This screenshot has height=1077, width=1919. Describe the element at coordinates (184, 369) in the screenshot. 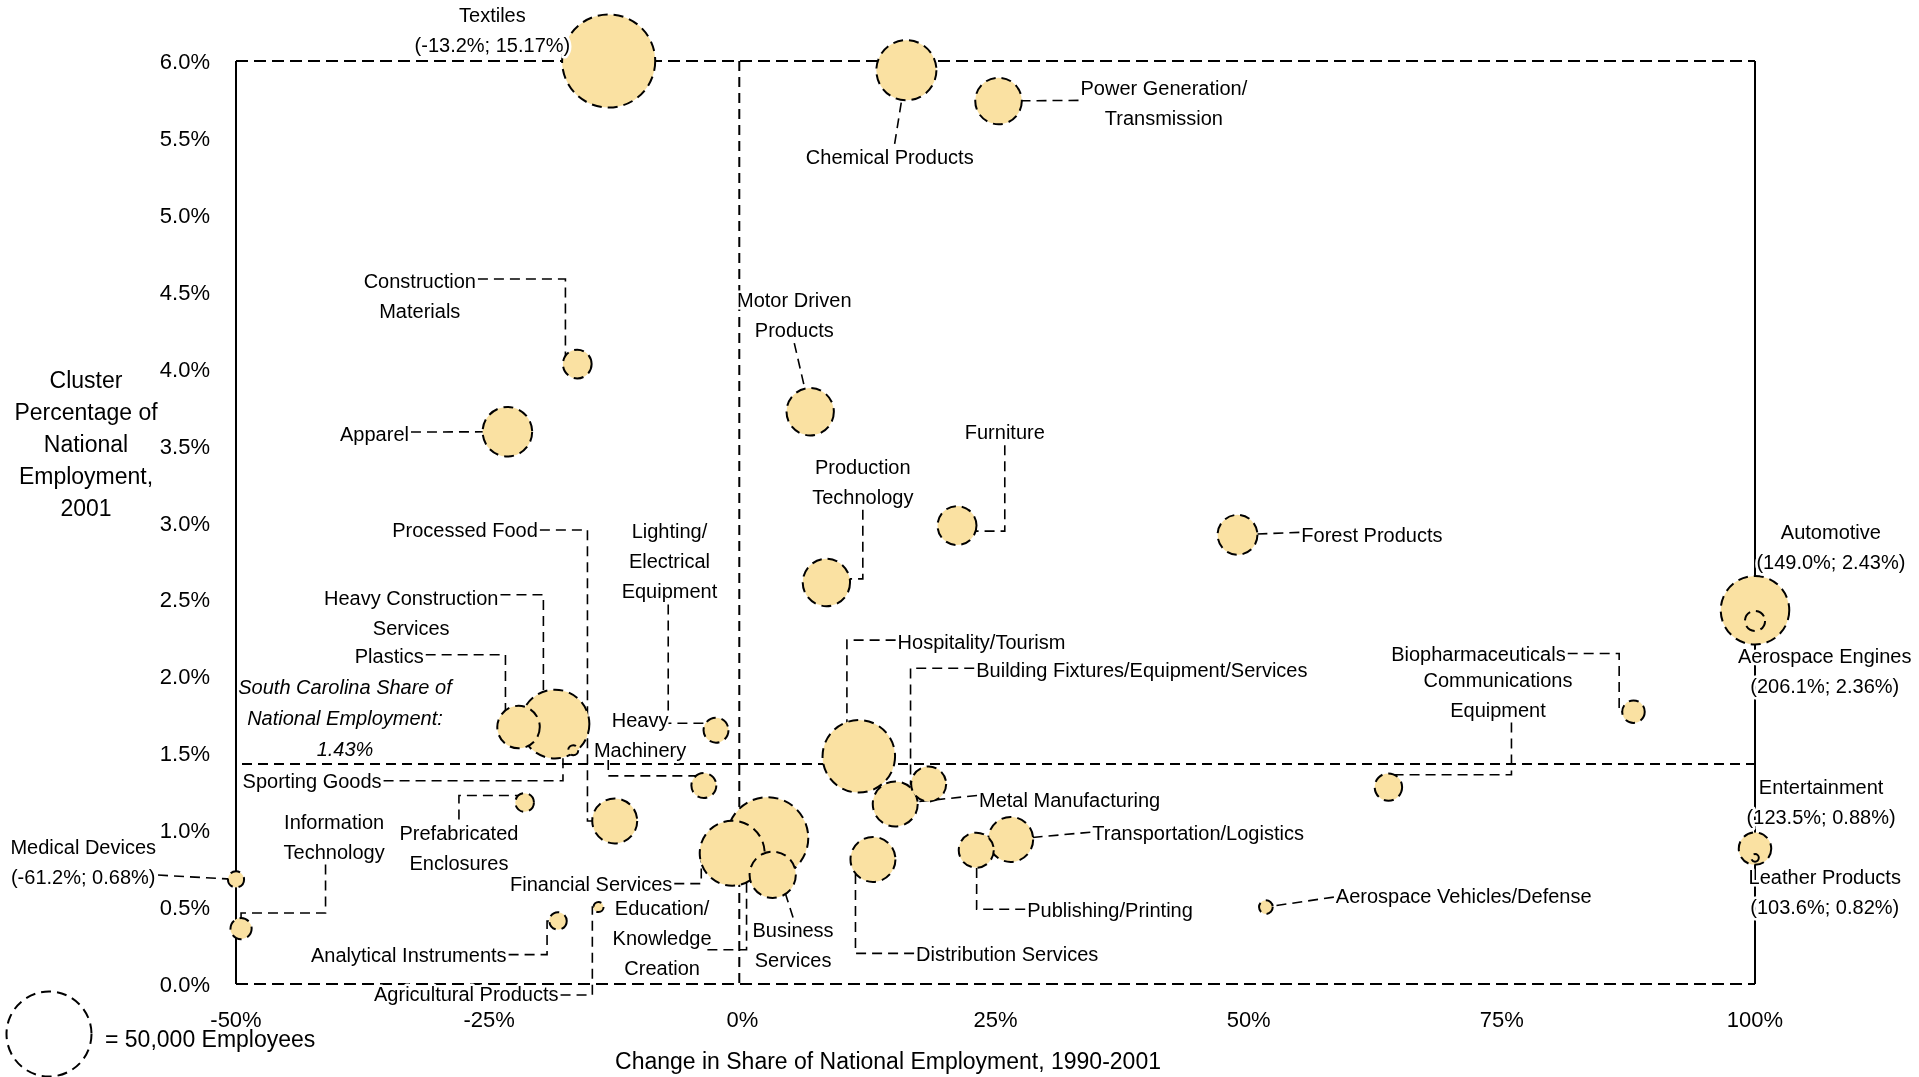

I see `y-tick-label: 4.0%` at that location.